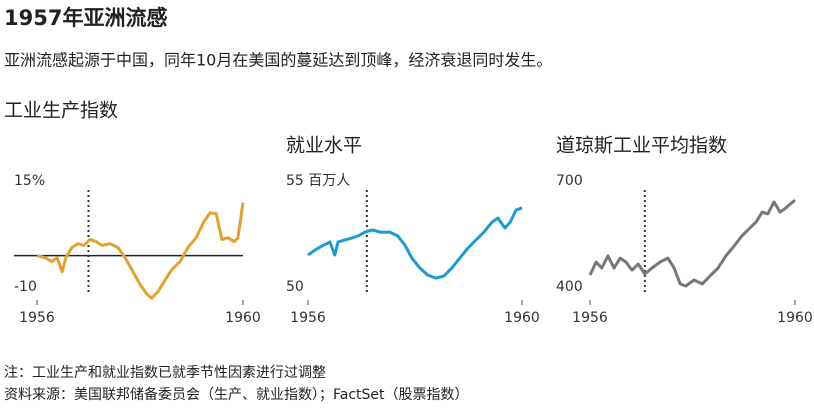 The width and height of the screenshot is (814, 408). What do you see at coordinates (569, 287) in the screenshot?
I see `y-tick-label: 400` at bounding box center [569, 287].